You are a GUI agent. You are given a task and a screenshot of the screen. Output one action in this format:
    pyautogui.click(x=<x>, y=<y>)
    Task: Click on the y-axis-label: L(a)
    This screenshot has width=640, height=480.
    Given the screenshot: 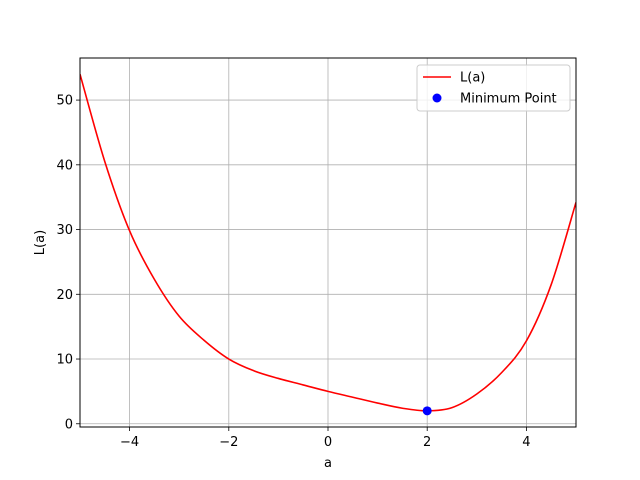 What is the action you would take?
    pyautogui.click(x=40, y=242)
    